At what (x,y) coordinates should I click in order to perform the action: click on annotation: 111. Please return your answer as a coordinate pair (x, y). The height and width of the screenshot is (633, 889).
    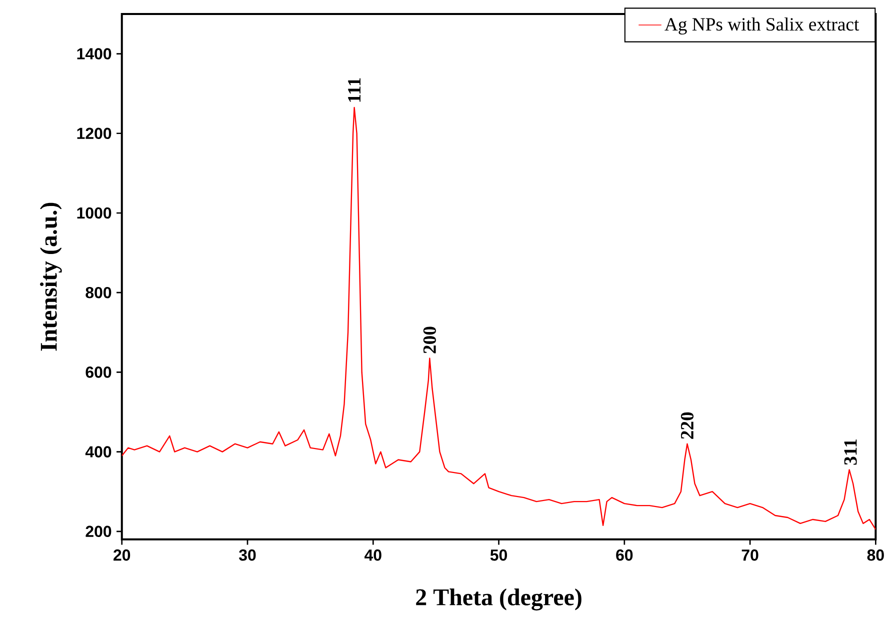
    Looking at the image, I should click on (354, 90).